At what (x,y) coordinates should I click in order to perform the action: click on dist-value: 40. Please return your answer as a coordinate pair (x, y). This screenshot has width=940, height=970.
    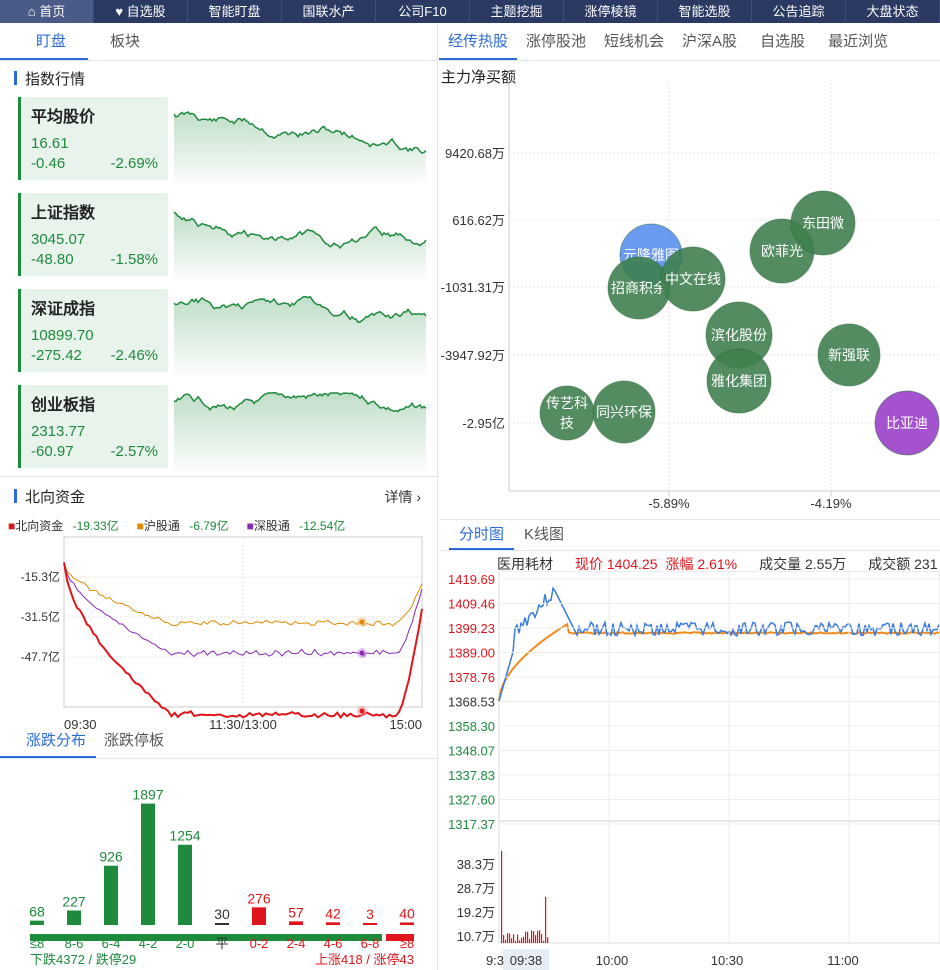
    Looking at the image, I should click on (407, 913).